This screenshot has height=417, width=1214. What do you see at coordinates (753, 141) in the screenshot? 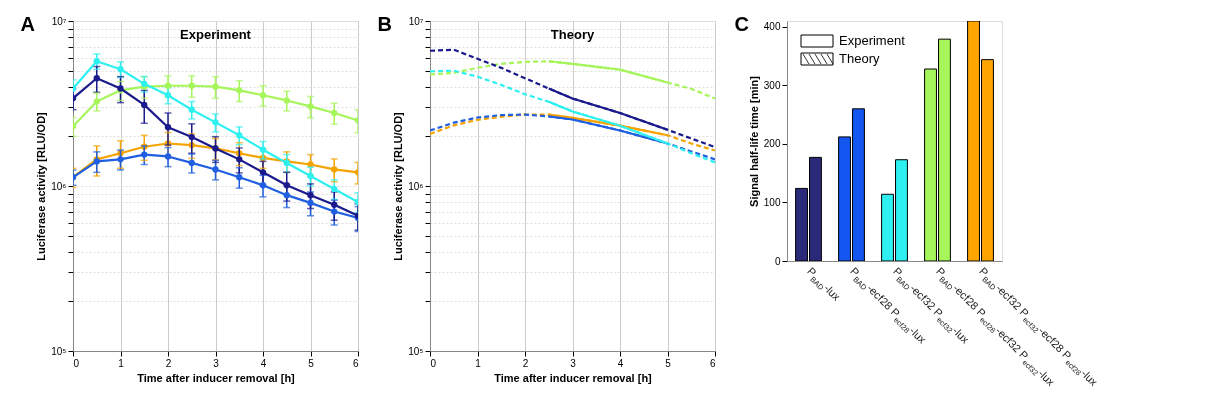
I see `y-axis-title: Signal half-life time [min]` at bounding box center [753, 141].